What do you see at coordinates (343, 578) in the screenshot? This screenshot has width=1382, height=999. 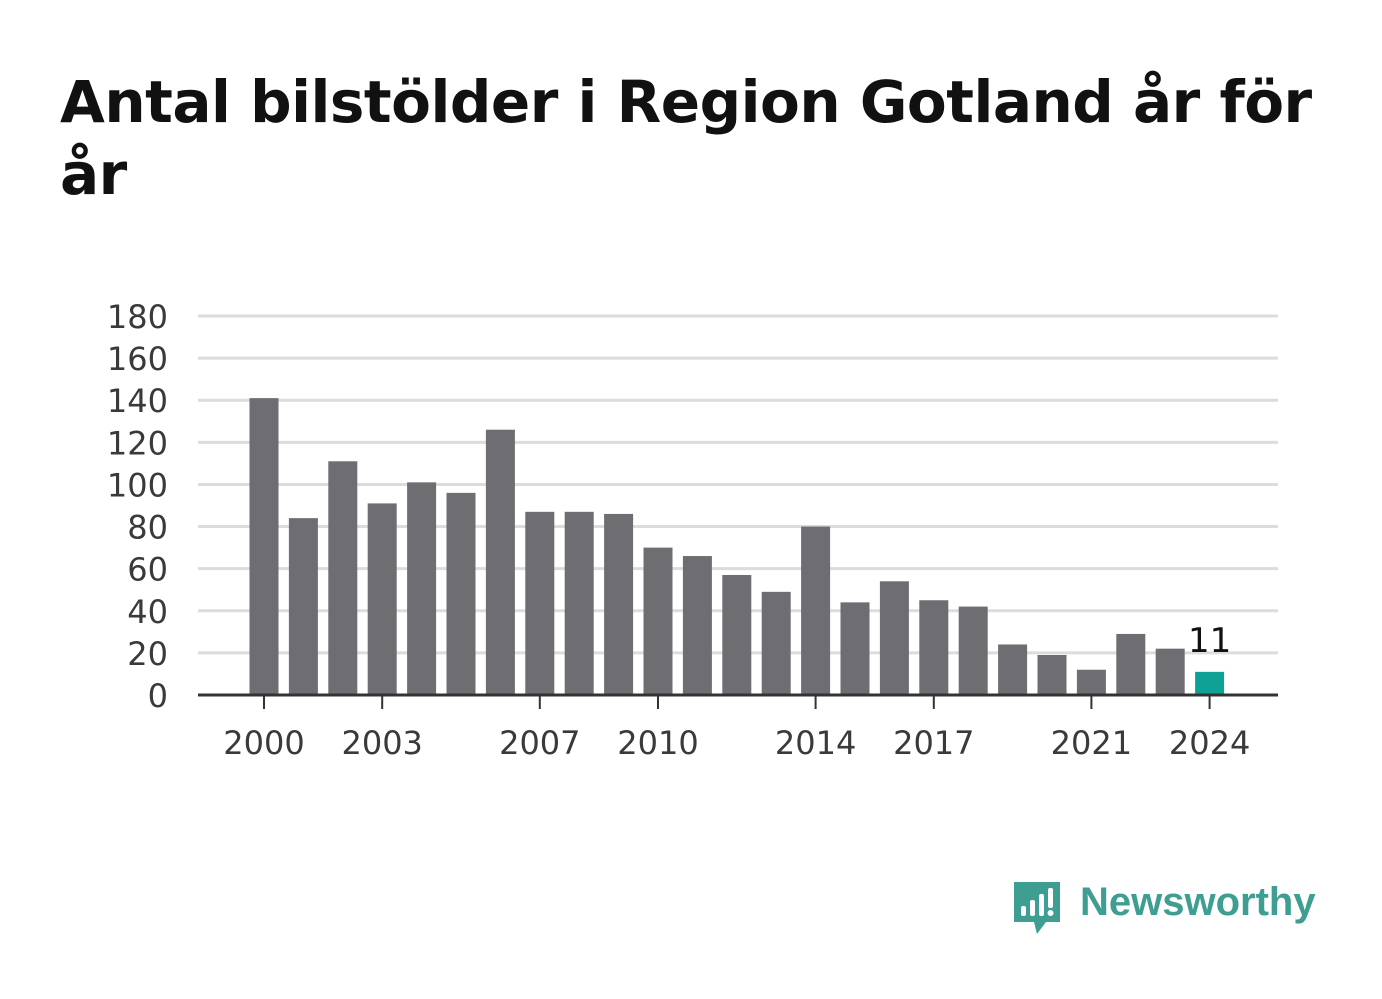 I see `bar-2002` at bounding box center [343, 578].